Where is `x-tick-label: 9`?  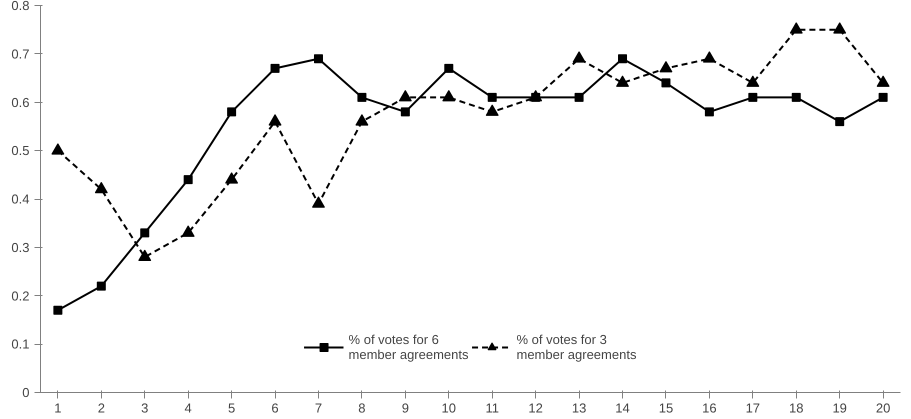
x-tick-label: 9 is located at coordinates (405, 408).